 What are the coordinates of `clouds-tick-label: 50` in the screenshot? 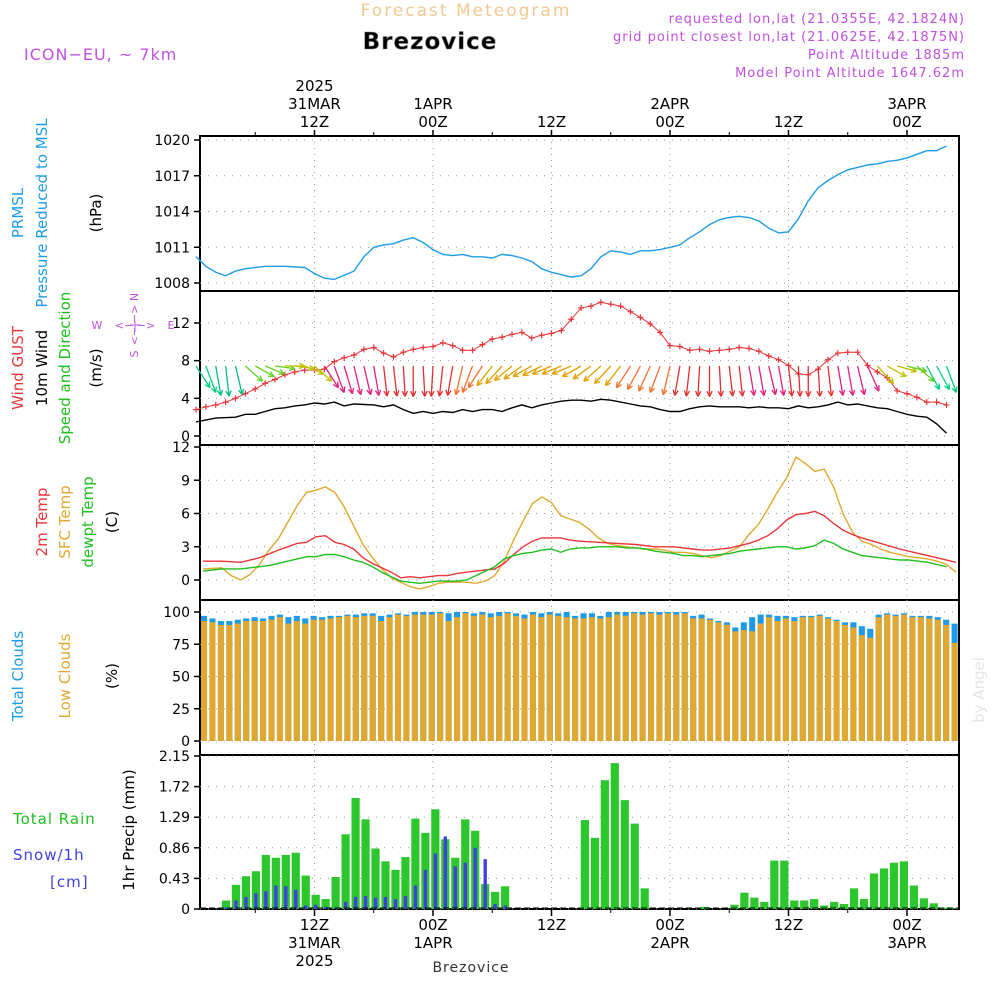 It's located at (181, 678).